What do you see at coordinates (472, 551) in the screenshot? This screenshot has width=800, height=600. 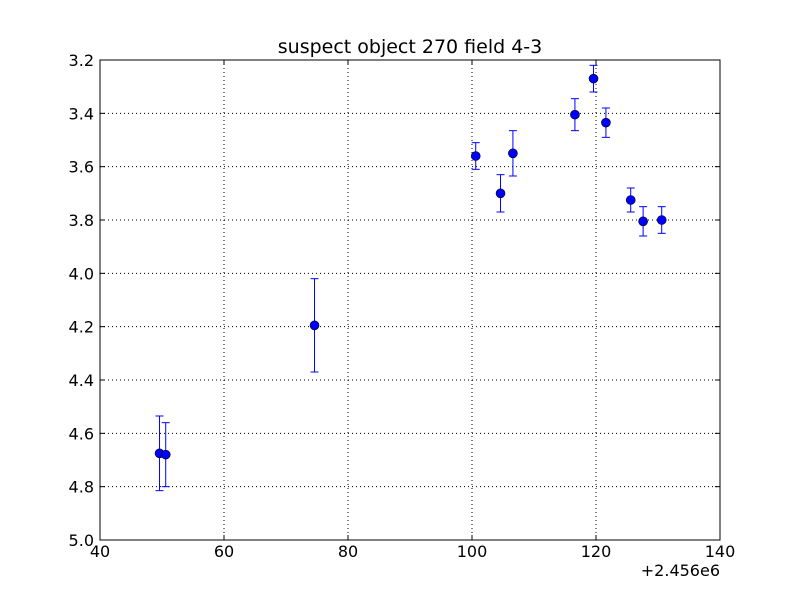 I see `x-tick-label: 100` at bounding box center [472, 551].